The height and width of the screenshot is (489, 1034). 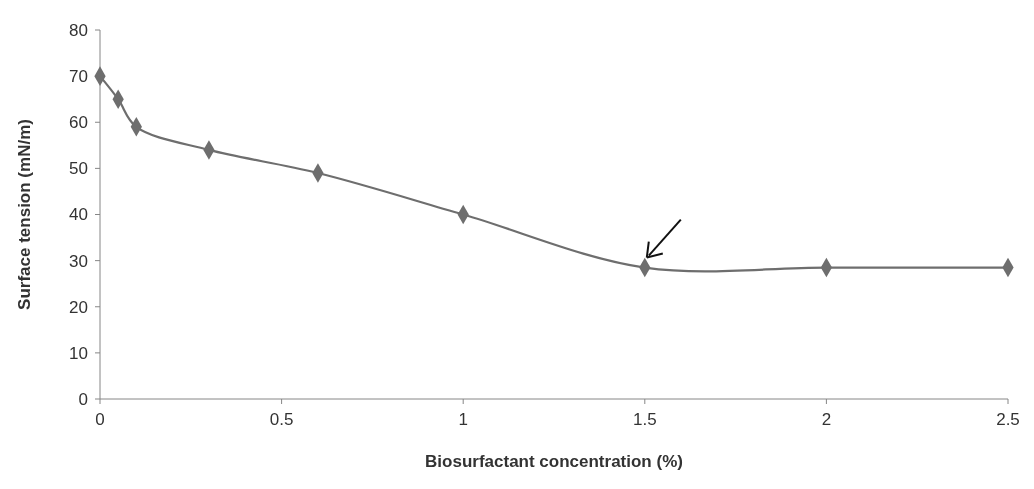 I want to click on y-tick-label: 10, so click(x=78, y=353).